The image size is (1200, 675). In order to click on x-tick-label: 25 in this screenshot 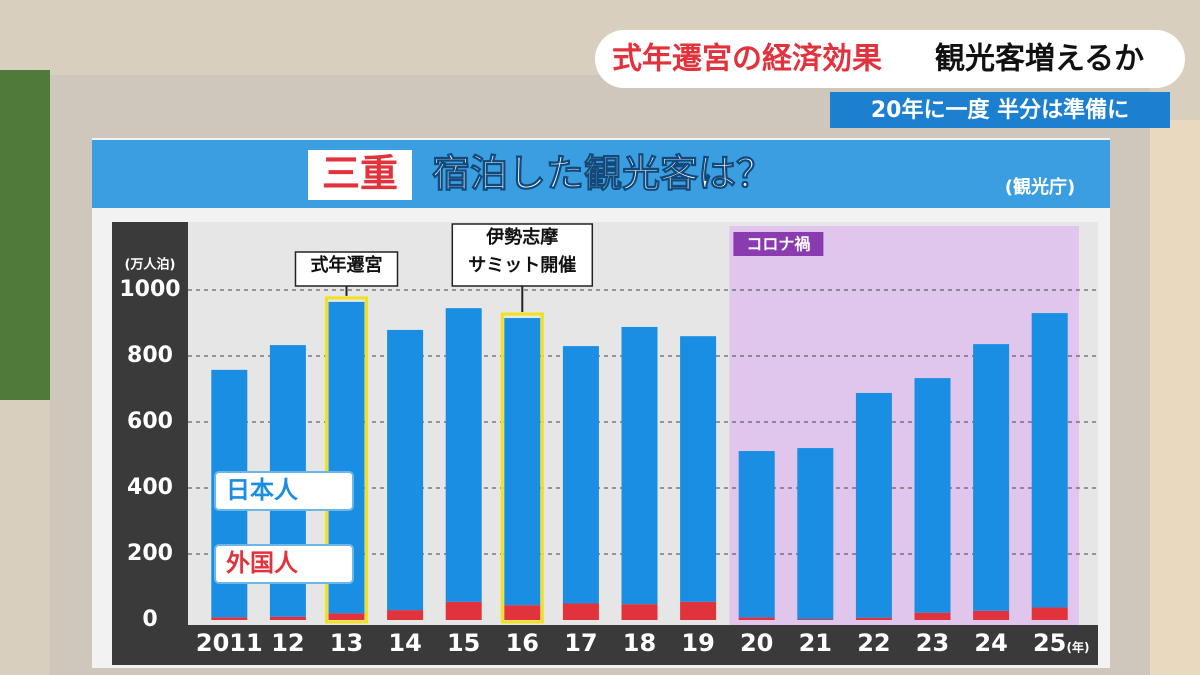, I will do `click(1049, 643)`.